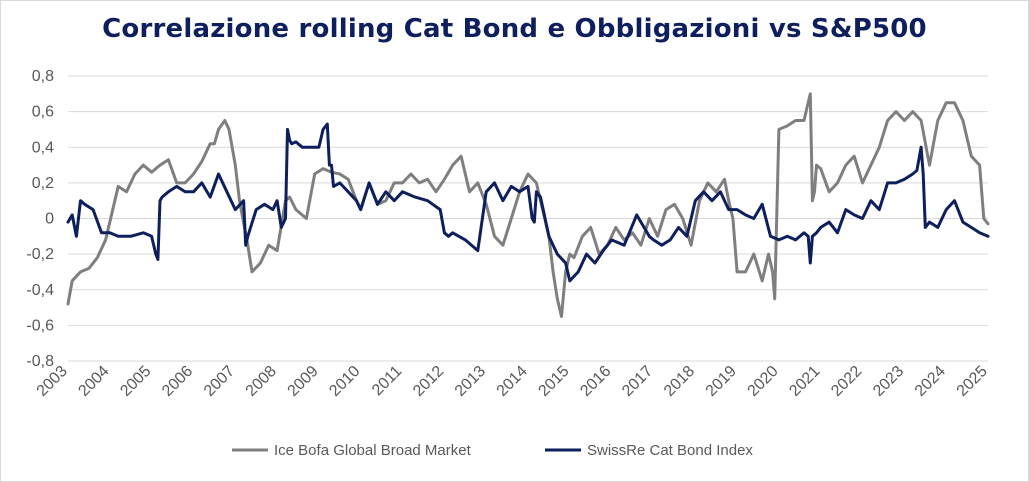  Describe the element at coordinates (93, 381) in the screenshot. I see `x-tick-label: 2004` at that location.